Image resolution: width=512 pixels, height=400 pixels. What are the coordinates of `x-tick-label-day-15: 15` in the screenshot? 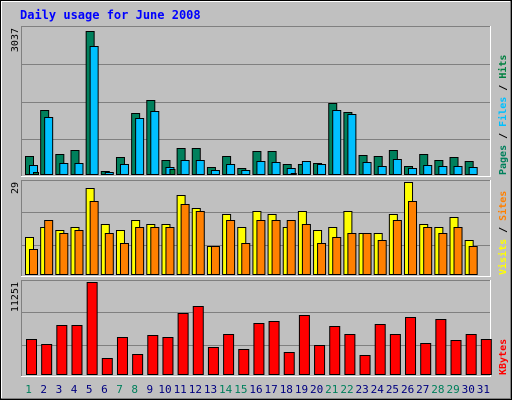 It's located at (240, 389).